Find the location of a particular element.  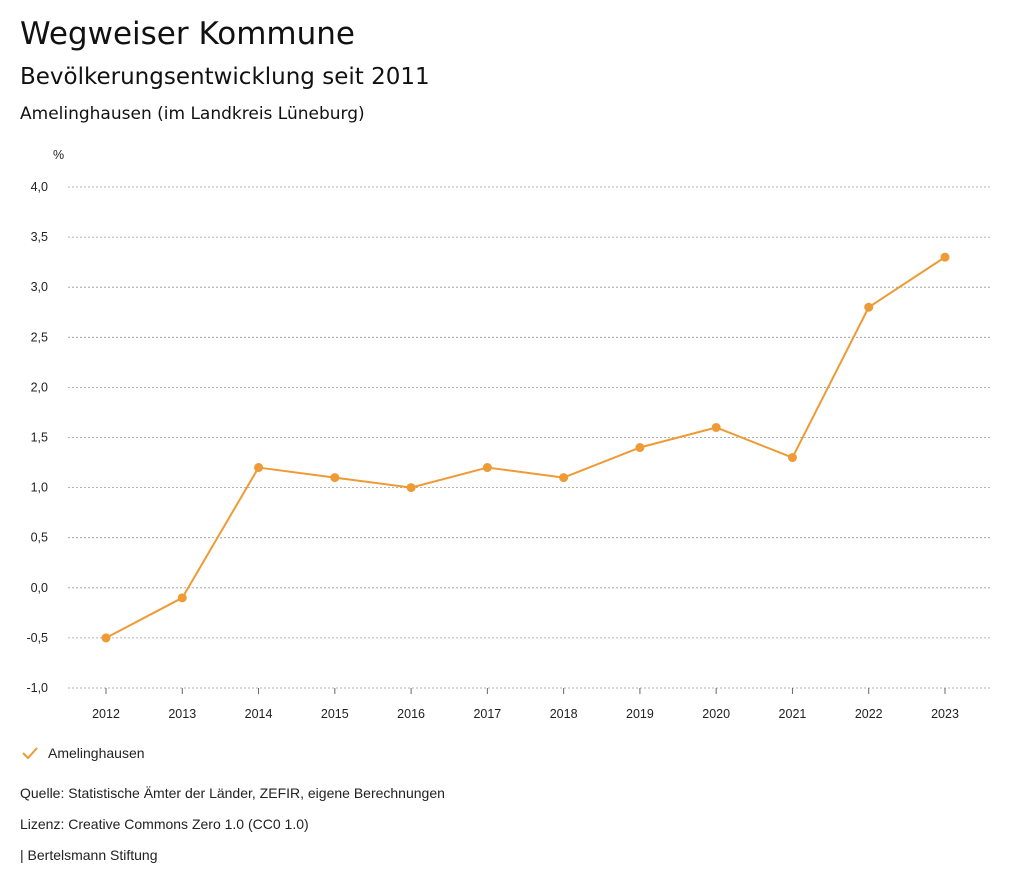

x-tick-label: 2017 is located at coordinates (487, 714).